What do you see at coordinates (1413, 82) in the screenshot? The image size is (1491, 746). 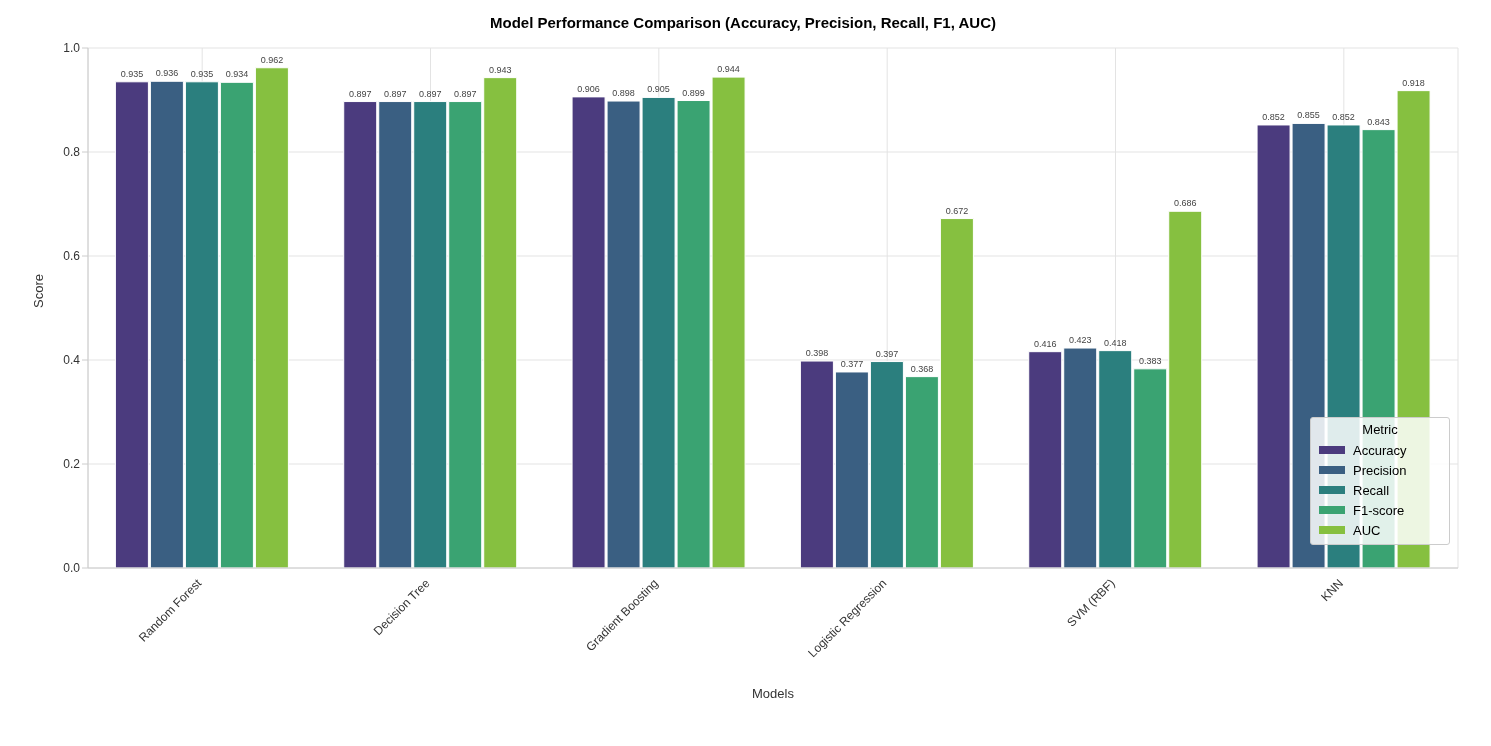 I see `data-label: 0.918` at bounding box center [1413, 82].